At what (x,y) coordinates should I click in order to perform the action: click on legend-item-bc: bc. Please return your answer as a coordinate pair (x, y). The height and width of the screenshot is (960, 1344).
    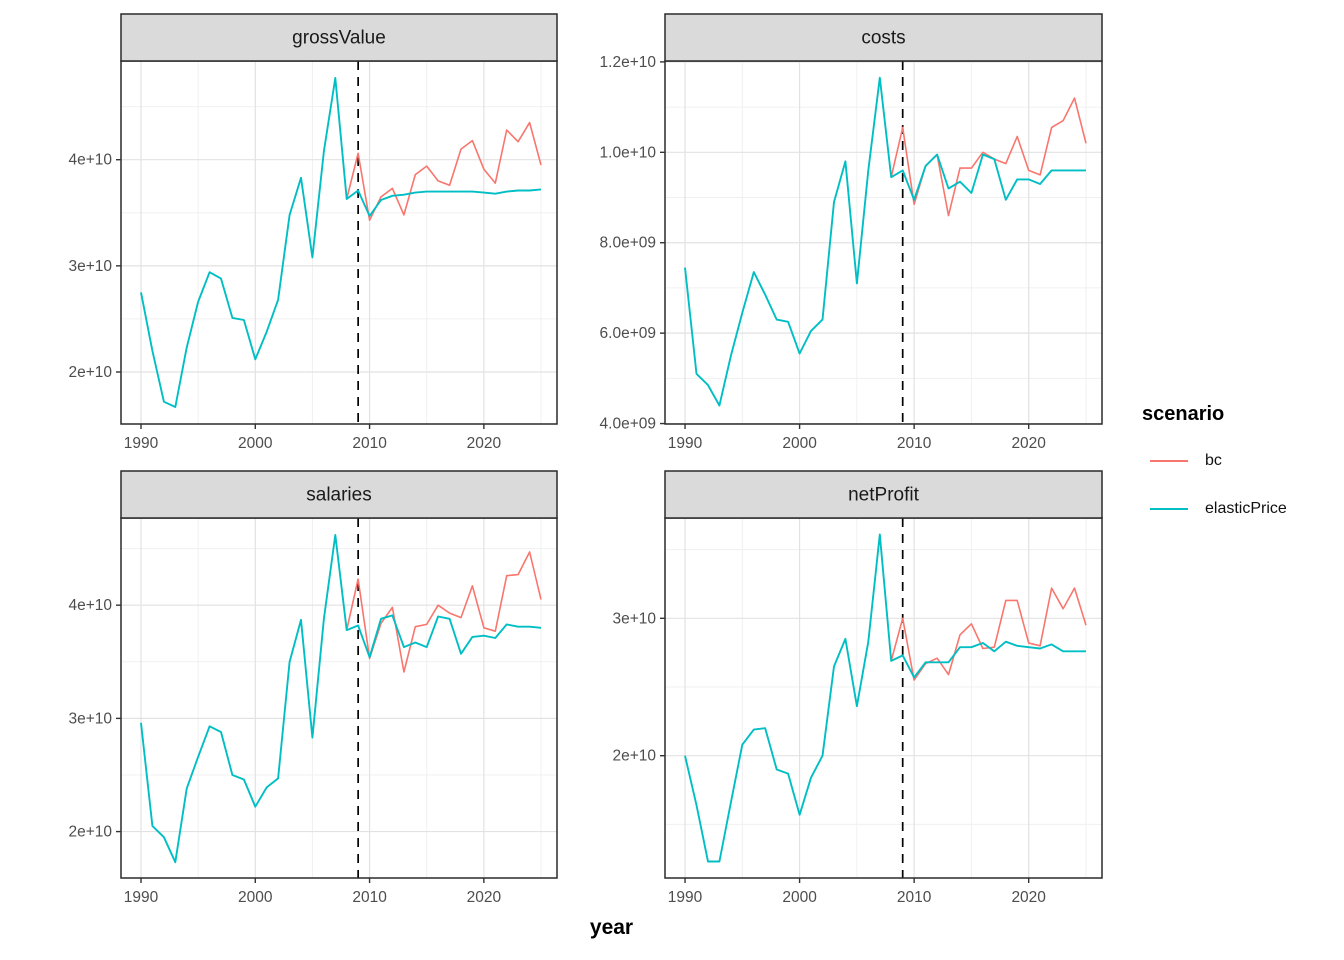
    Looking at the image, I should click on (1242, 461).